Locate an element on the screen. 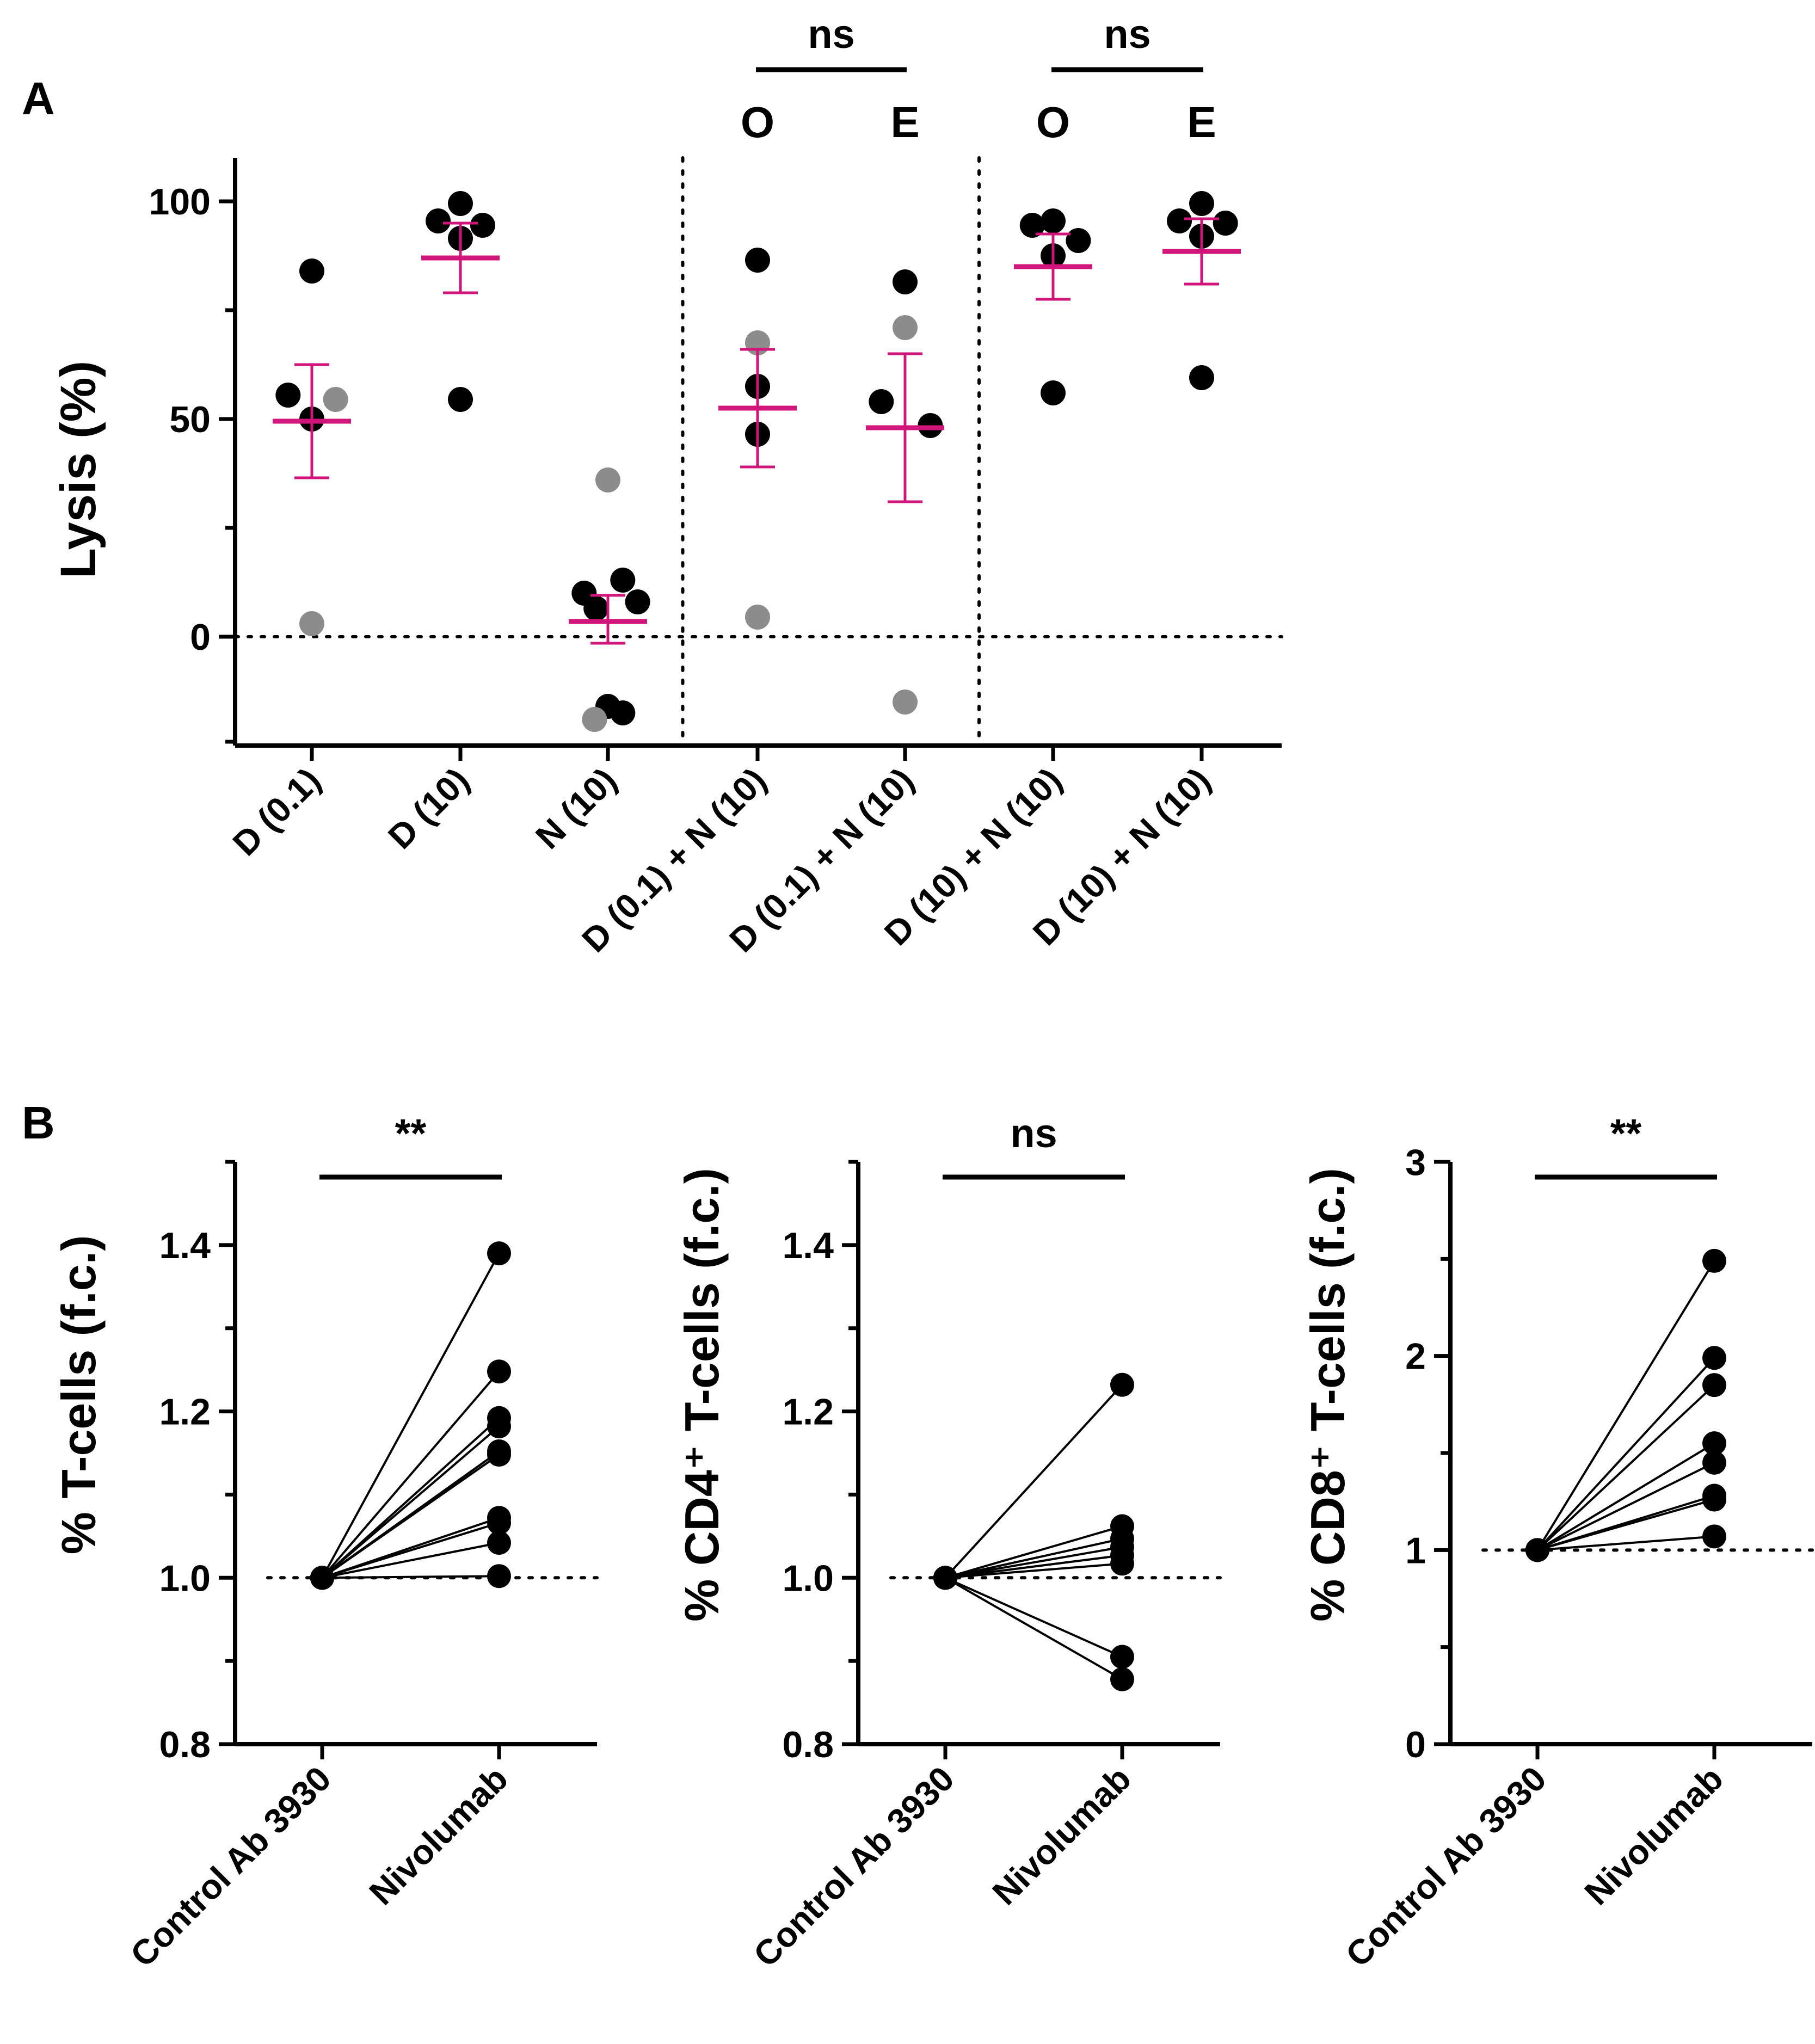 The image size is (1815, 2044). b1-y-tick-label: 1.2 is located at coordinates (185, 1412).